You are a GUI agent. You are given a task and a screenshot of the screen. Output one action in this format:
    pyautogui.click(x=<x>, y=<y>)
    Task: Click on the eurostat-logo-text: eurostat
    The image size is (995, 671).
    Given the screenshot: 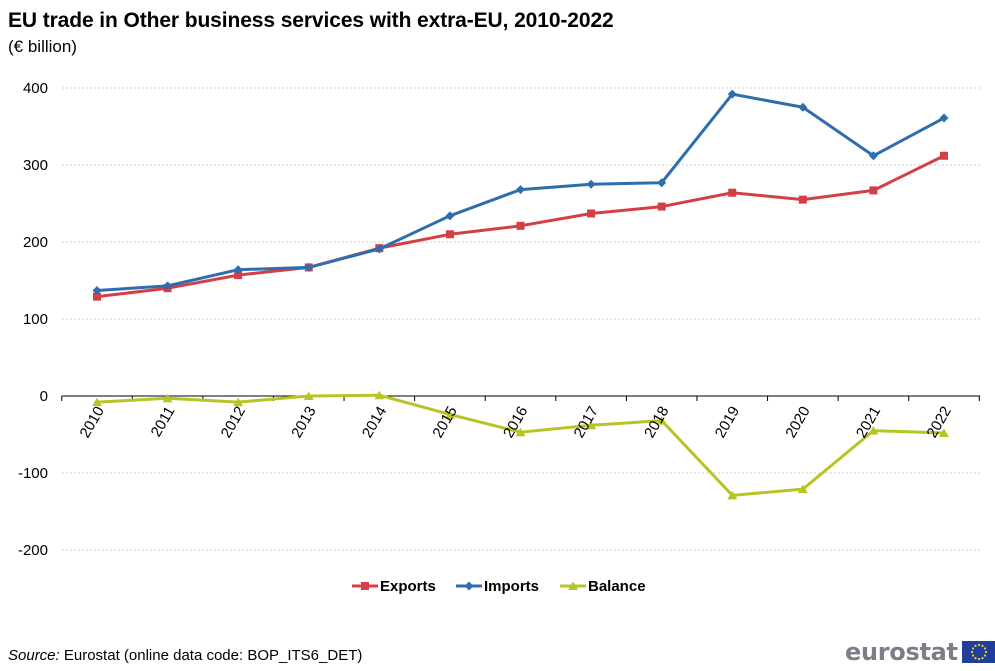 What is the action you would take?
    pyautogui.click(x=901, y=652)
    